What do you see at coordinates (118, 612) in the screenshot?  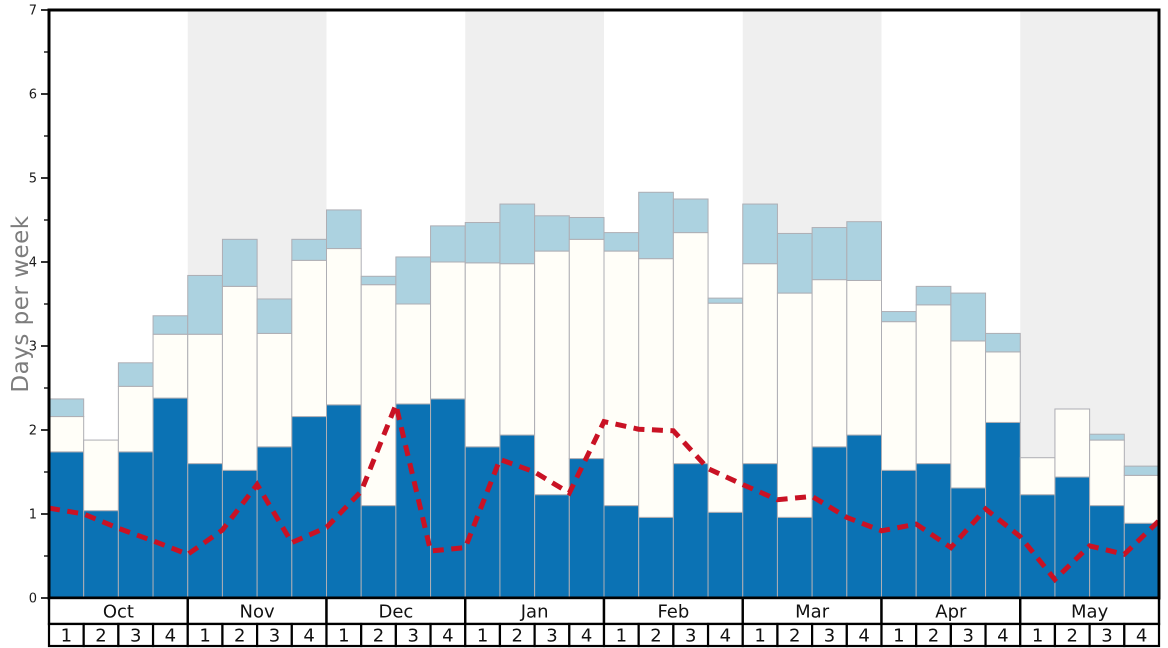 I see `month-label: Oct` at bounding box center [118, 612].